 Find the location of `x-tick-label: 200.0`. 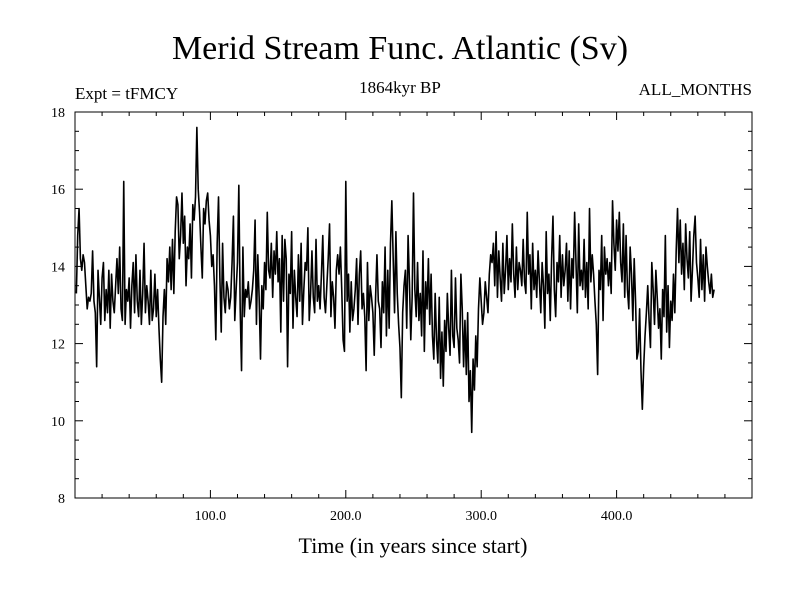

x-tick-label: 200.0 is located at coordinates (346, 516).